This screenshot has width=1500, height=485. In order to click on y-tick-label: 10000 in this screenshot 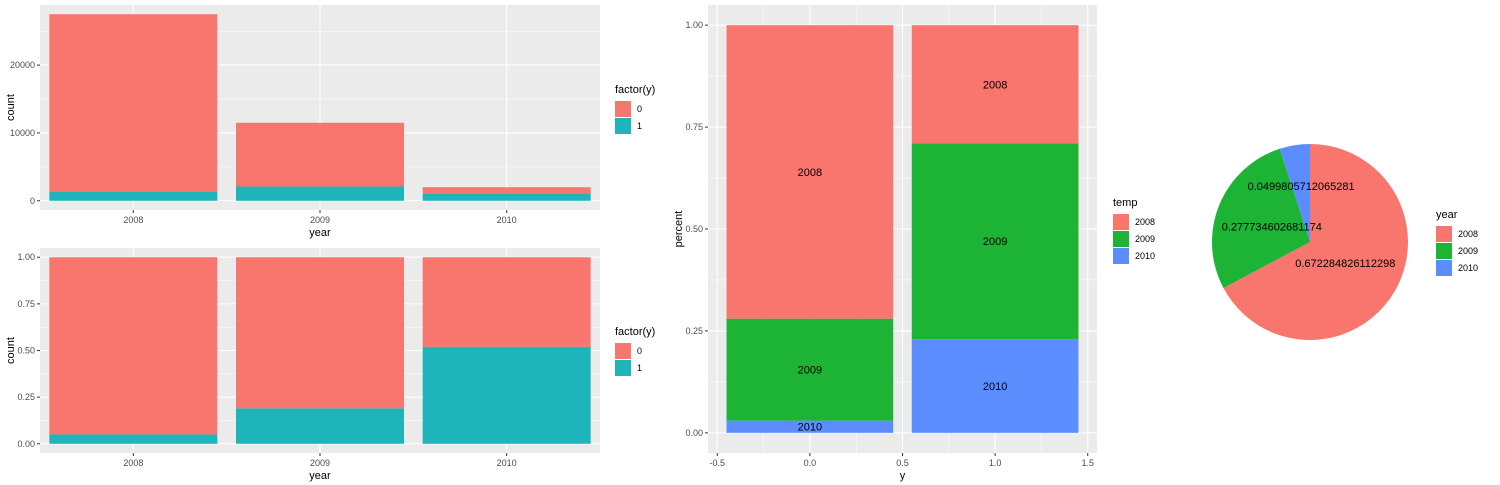, I will do `click(22, 133)`.